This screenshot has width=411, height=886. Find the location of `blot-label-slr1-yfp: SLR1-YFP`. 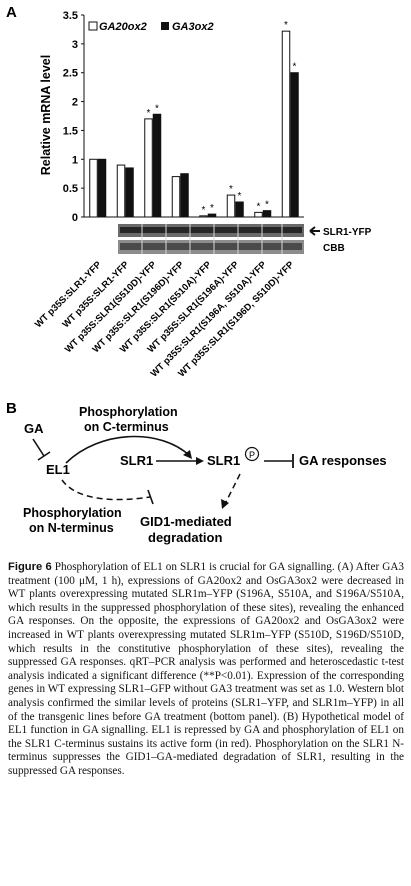

blot-label-slr1-yfp: SLR1-YFP is located at coordinates (347, 232).